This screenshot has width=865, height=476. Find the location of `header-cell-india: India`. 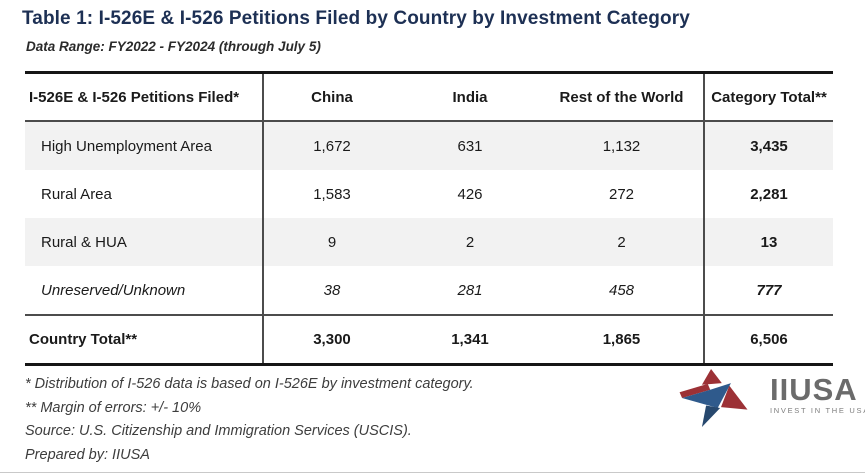

header-cell-india: India is located at coordinates (470, 97).